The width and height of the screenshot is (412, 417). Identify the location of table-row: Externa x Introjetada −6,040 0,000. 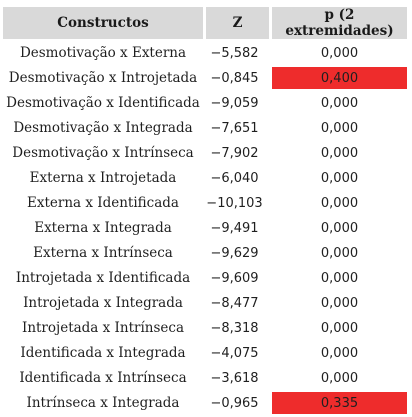
(205, 178).